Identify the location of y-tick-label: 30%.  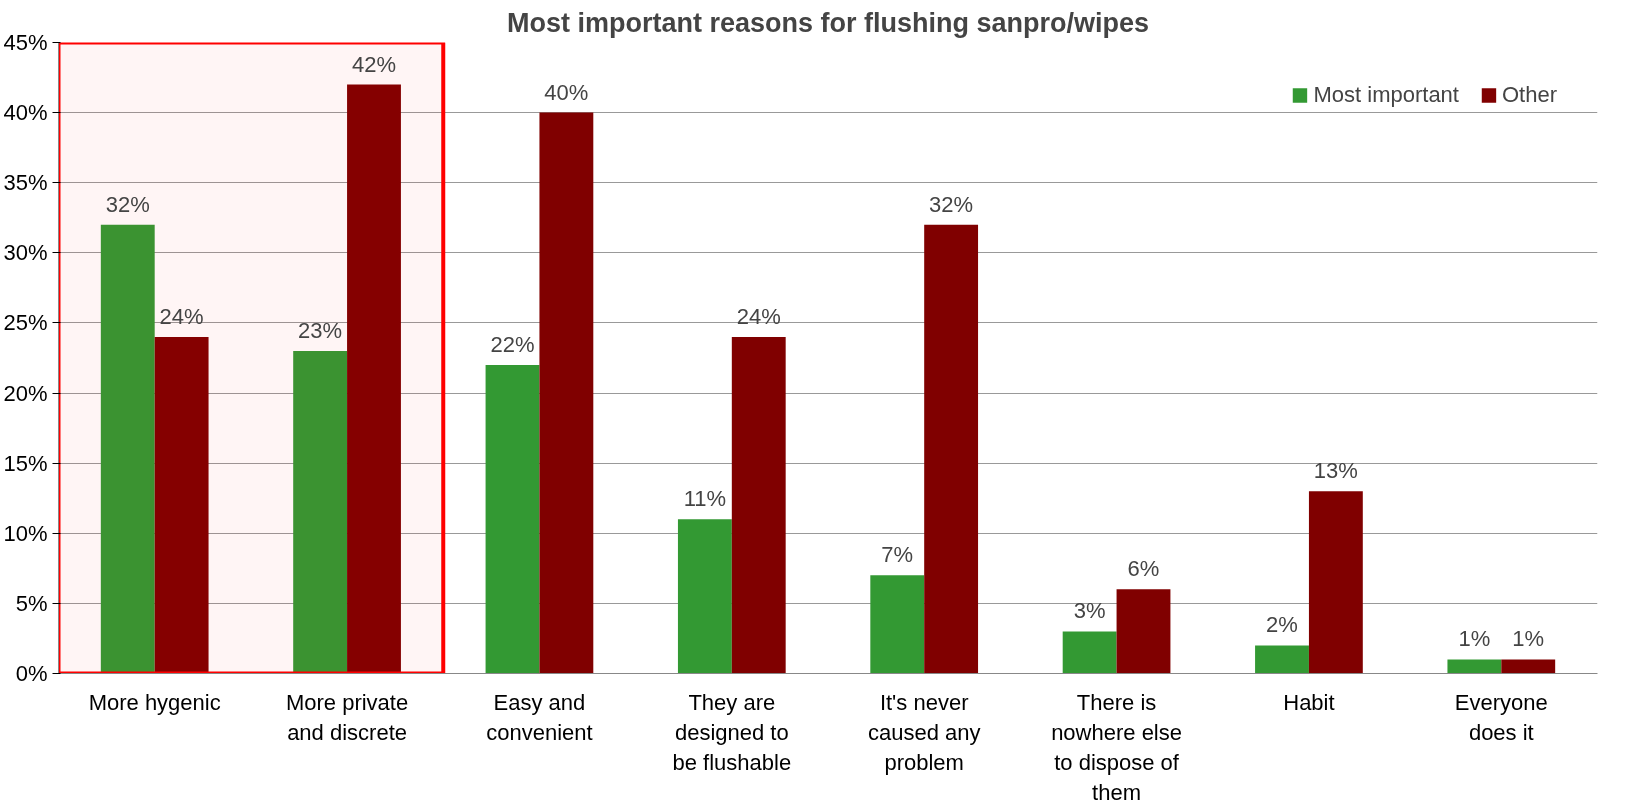
(25, 253).